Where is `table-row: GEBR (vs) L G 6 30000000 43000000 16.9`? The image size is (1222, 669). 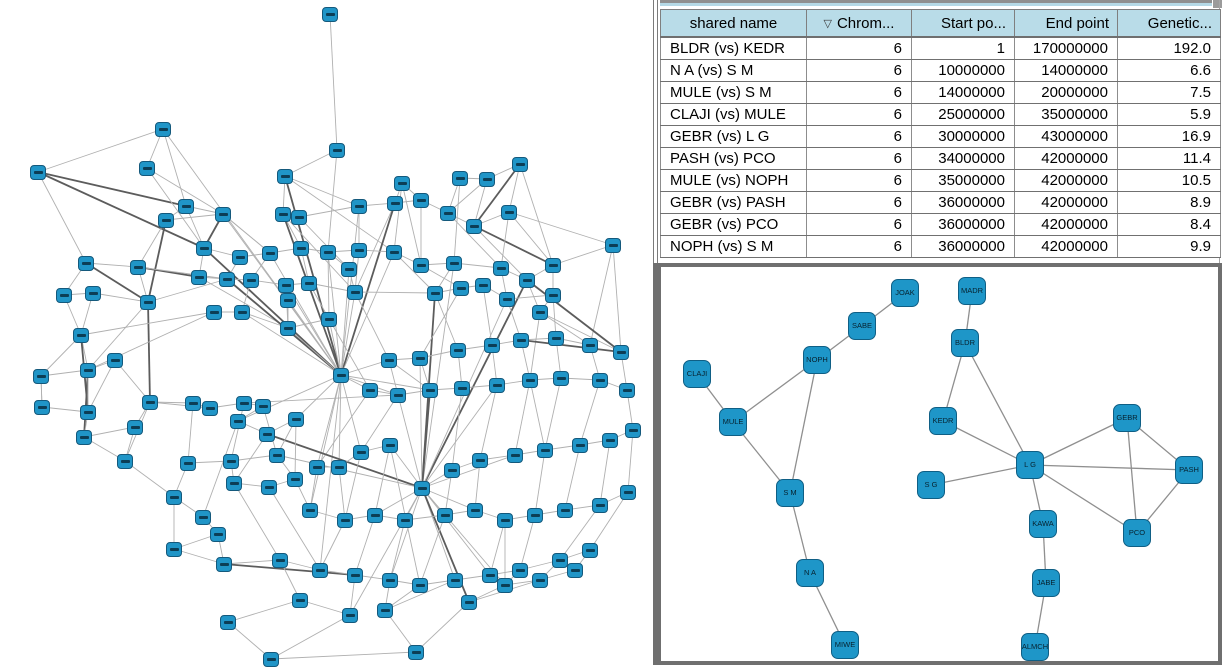 table-row: GEBR (vs) L G 6 30000000 43000000 16.9 is located at coordinates (940, 136).